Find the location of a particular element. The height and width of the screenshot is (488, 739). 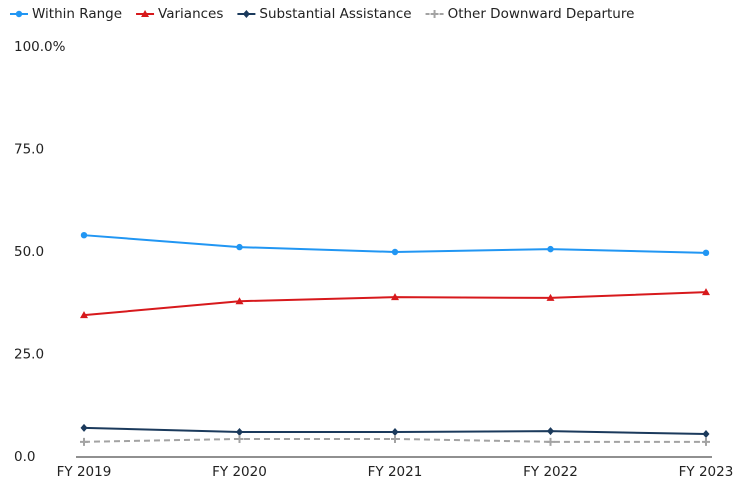

legend-item: Other Downward Departure is located at coordinates (530, 14).